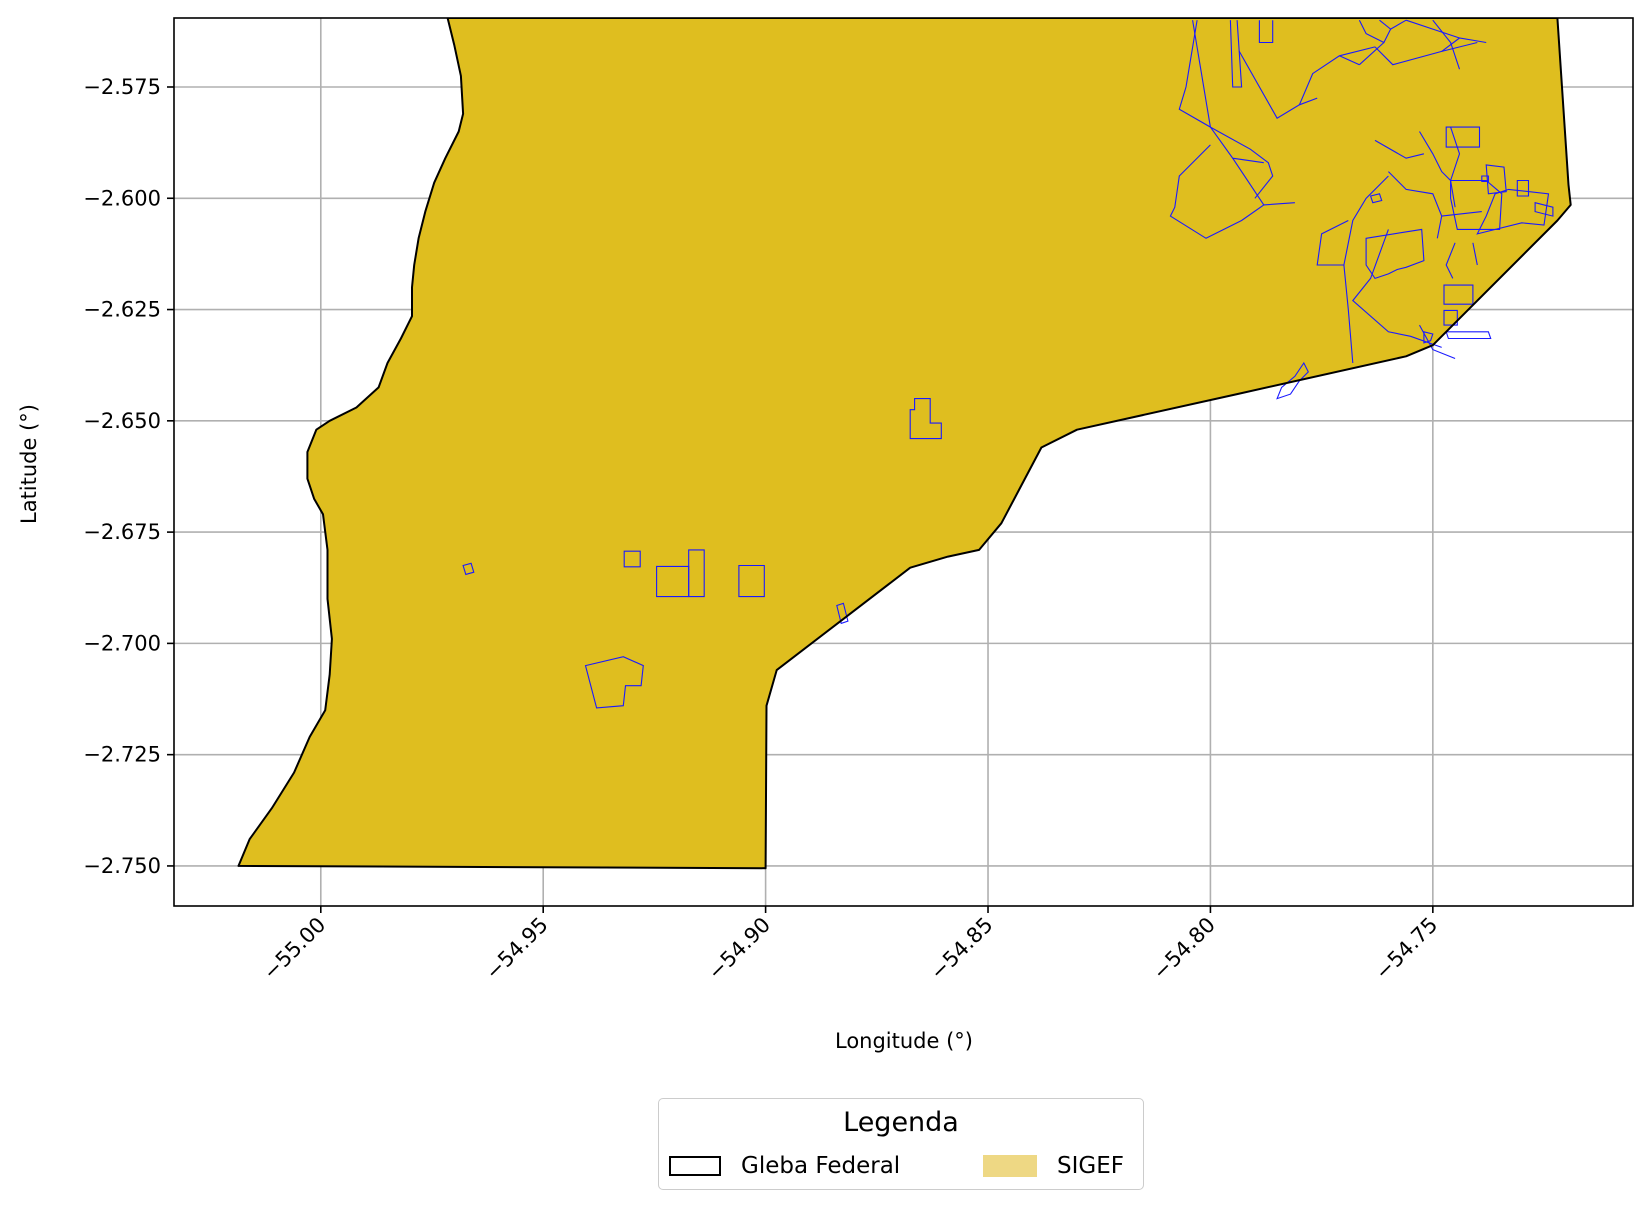 This screenshot has width=1646, height=1207. Describe the element at coordinates (517, 949) in the screenshot. I see `x-tick-label-1: −54.95` at that location.